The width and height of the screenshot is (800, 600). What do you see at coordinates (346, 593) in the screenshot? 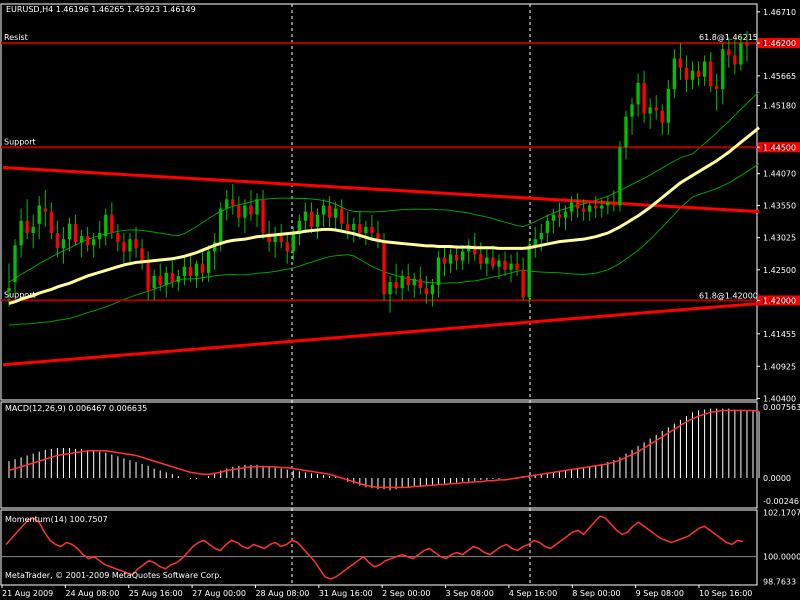
I see `time-tick-label: 31 Aug 16:00` at bounding box center [346, 593].